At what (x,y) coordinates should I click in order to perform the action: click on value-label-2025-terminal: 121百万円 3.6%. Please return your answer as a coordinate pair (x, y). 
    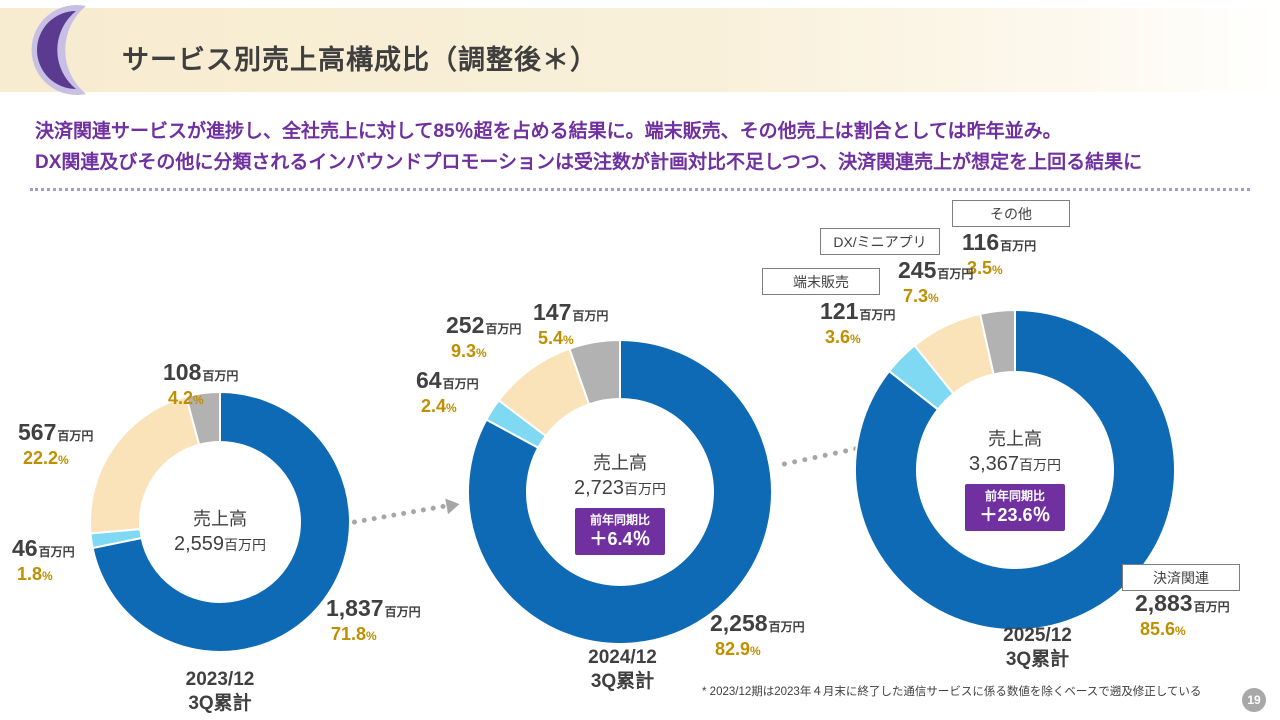
    Looking at the image, I should click on (858, 322).